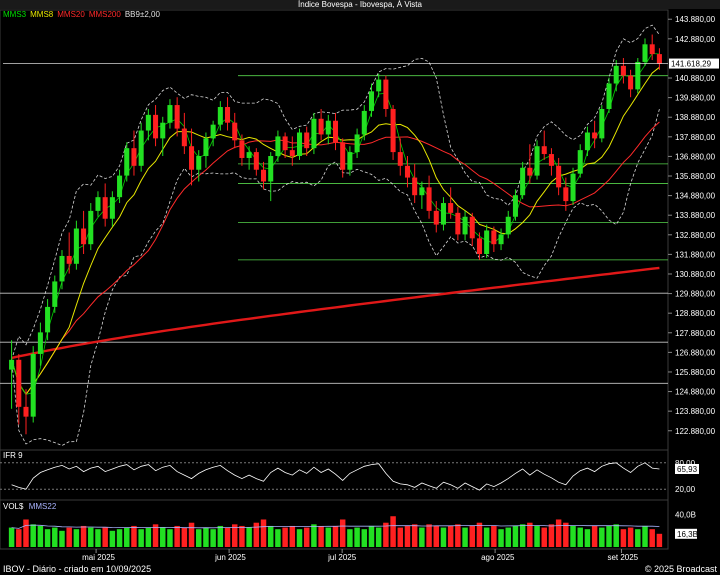 The image size is (720, 575). I want to click on ifr-label: IFR 9, so click(13, 455).